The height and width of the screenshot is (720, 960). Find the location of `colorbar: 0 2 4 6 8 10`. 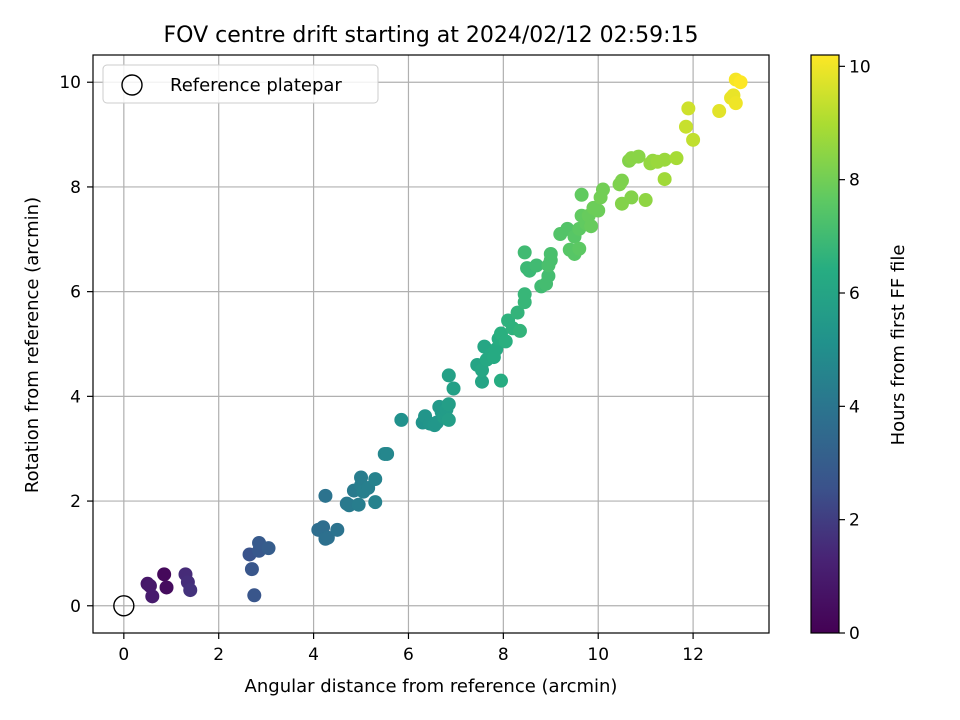

colorbar: 0 2 4 6 8 10 is located at coordinates (840, 349).